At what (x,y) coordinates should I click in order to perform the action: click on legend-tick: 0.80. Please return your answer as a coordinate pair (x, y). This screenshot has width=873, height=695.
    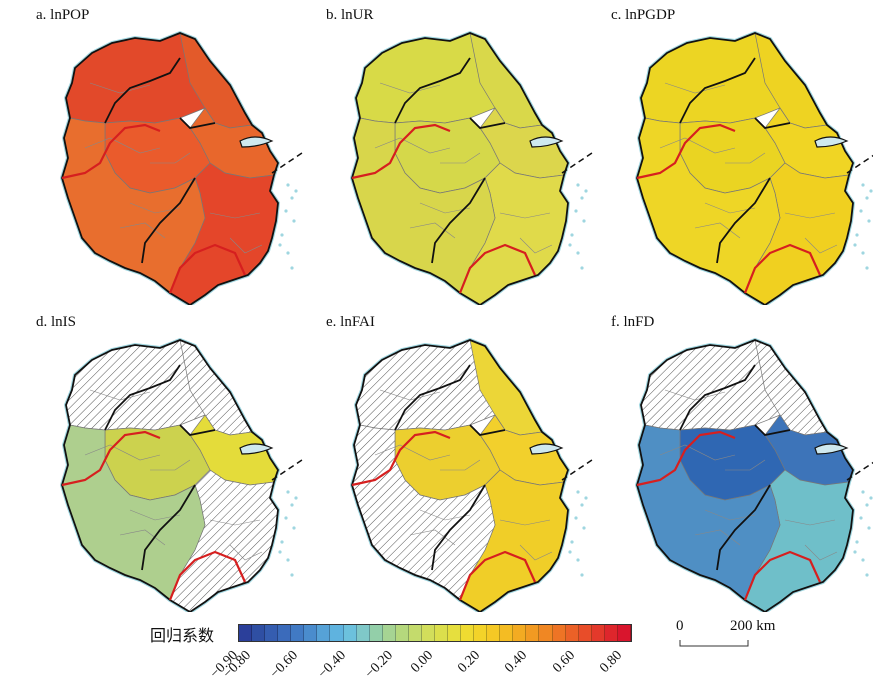
    Looking at the image, I should click on (611, 662).